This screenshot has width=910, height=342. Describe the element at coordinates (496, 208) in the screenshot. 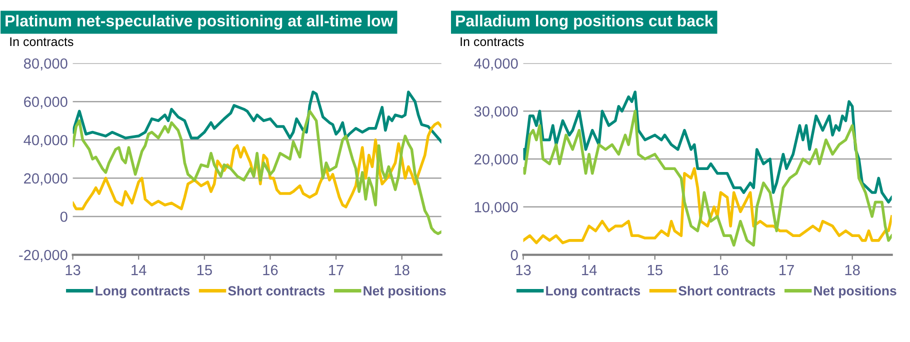

I see `y-tick-label: 10,000` at that location.